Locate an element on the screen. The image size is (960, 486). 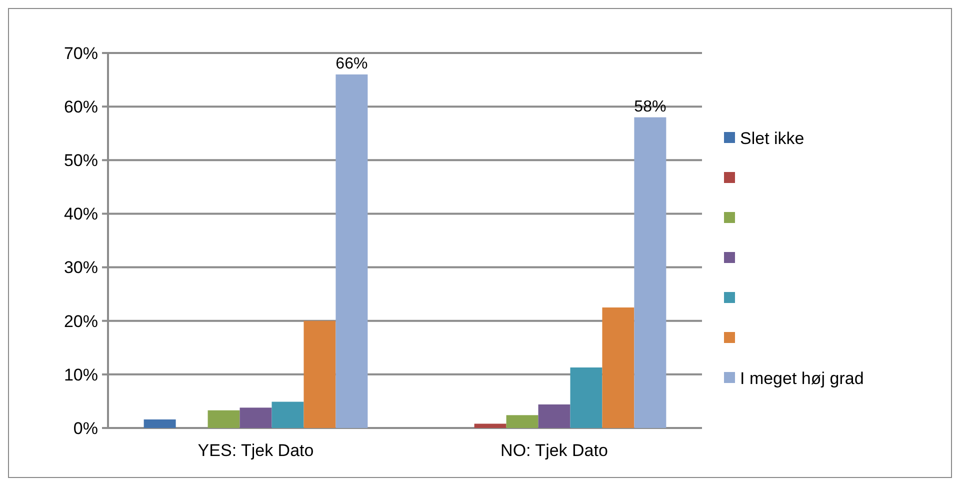
y-tick-label: 50% is located at coordinates (81, 160).